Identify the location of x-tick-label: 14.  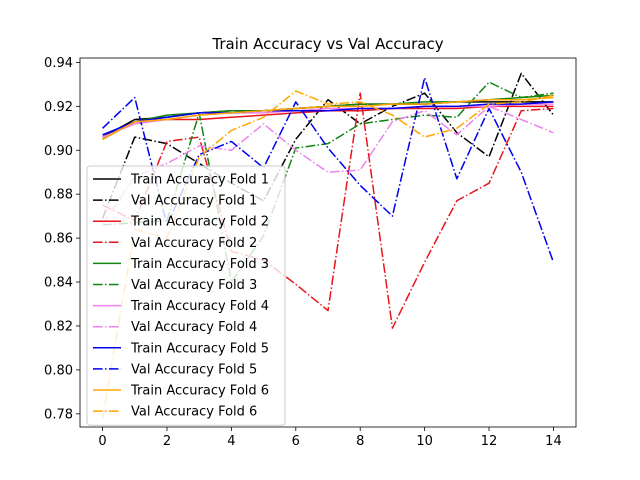
(553, 441).